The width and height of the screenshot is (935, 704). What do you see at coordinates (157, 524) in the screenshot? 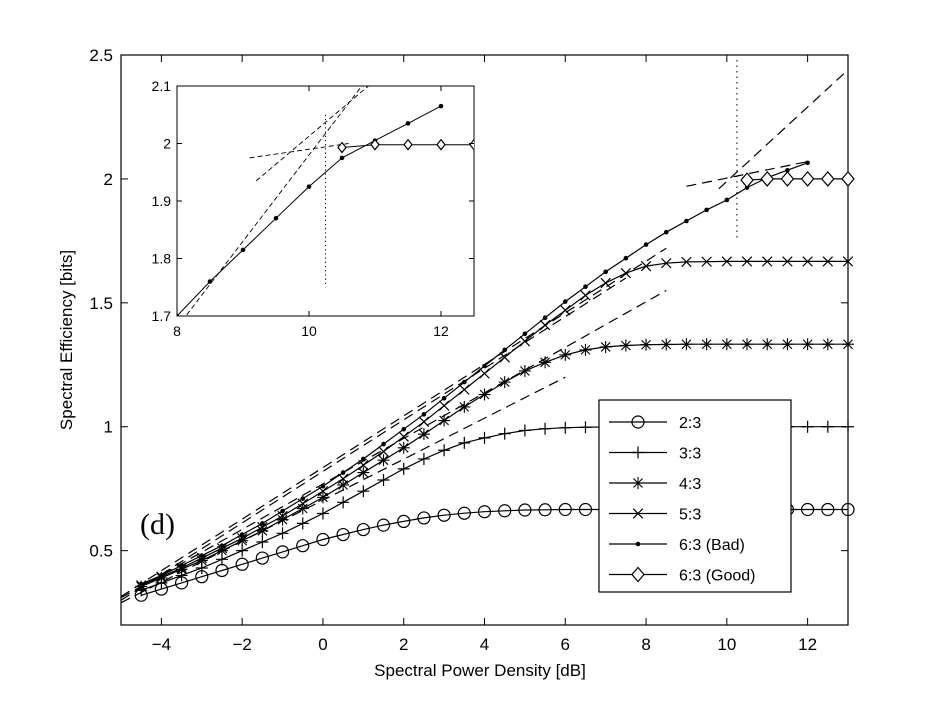
I see `panel-label: (d)` at bounding box center [157, 524].